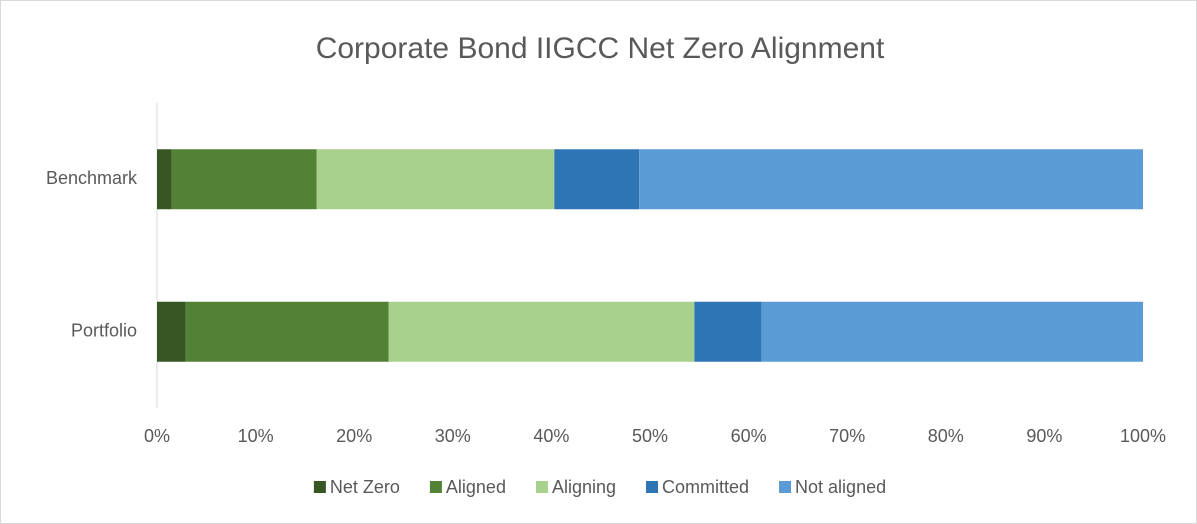 This screenshot has height=524, width=1197. Describe the element at coordinates (946, 436) in the screenshot. I see `x-tick-label: 80%` at that location.